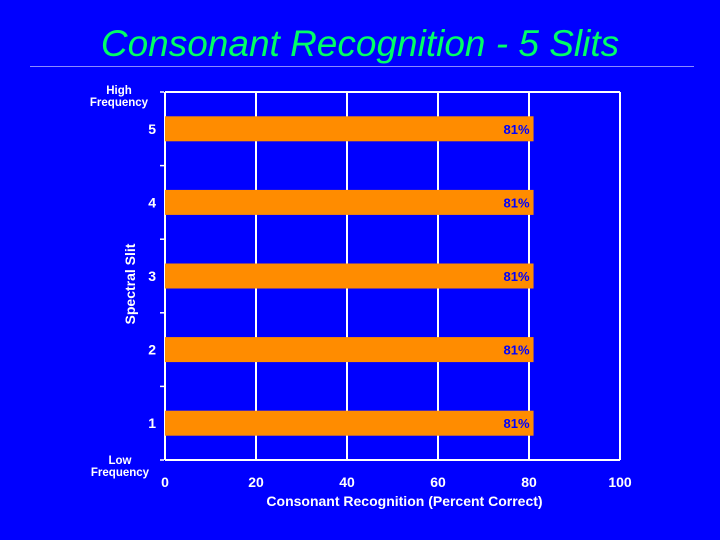  What do you see at coordinates (119, 91) in the screenshot?
I see `y-top-annotation: High` at bounding box center [119, 91].